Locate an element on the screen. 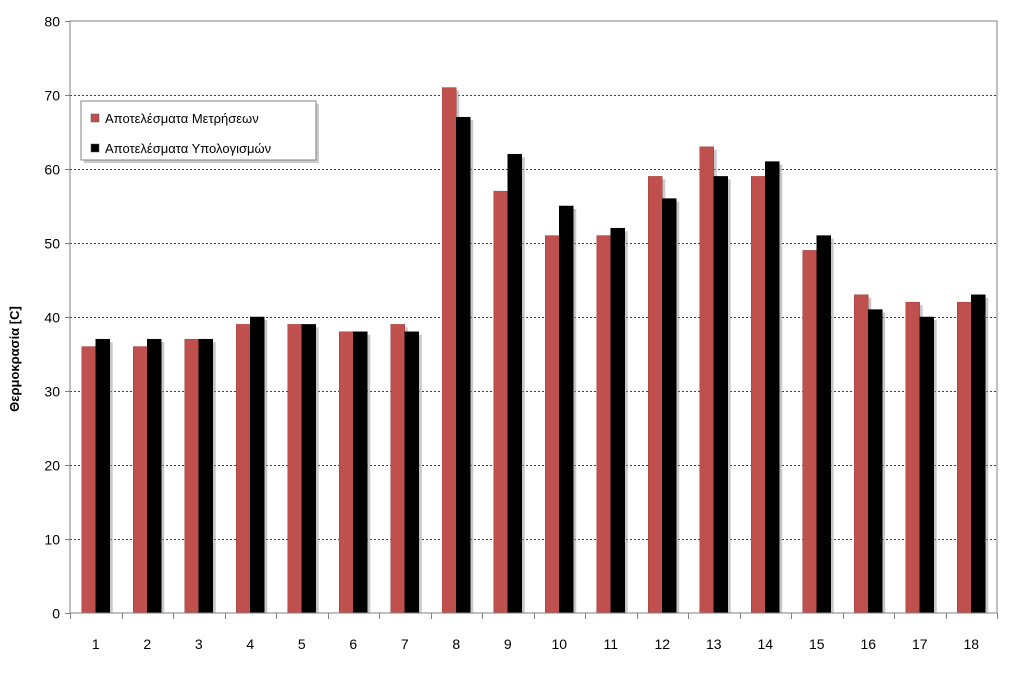 This screenshot has height=684, width=1024. x-tick-label: 4 is located at coordinates (250, 644).